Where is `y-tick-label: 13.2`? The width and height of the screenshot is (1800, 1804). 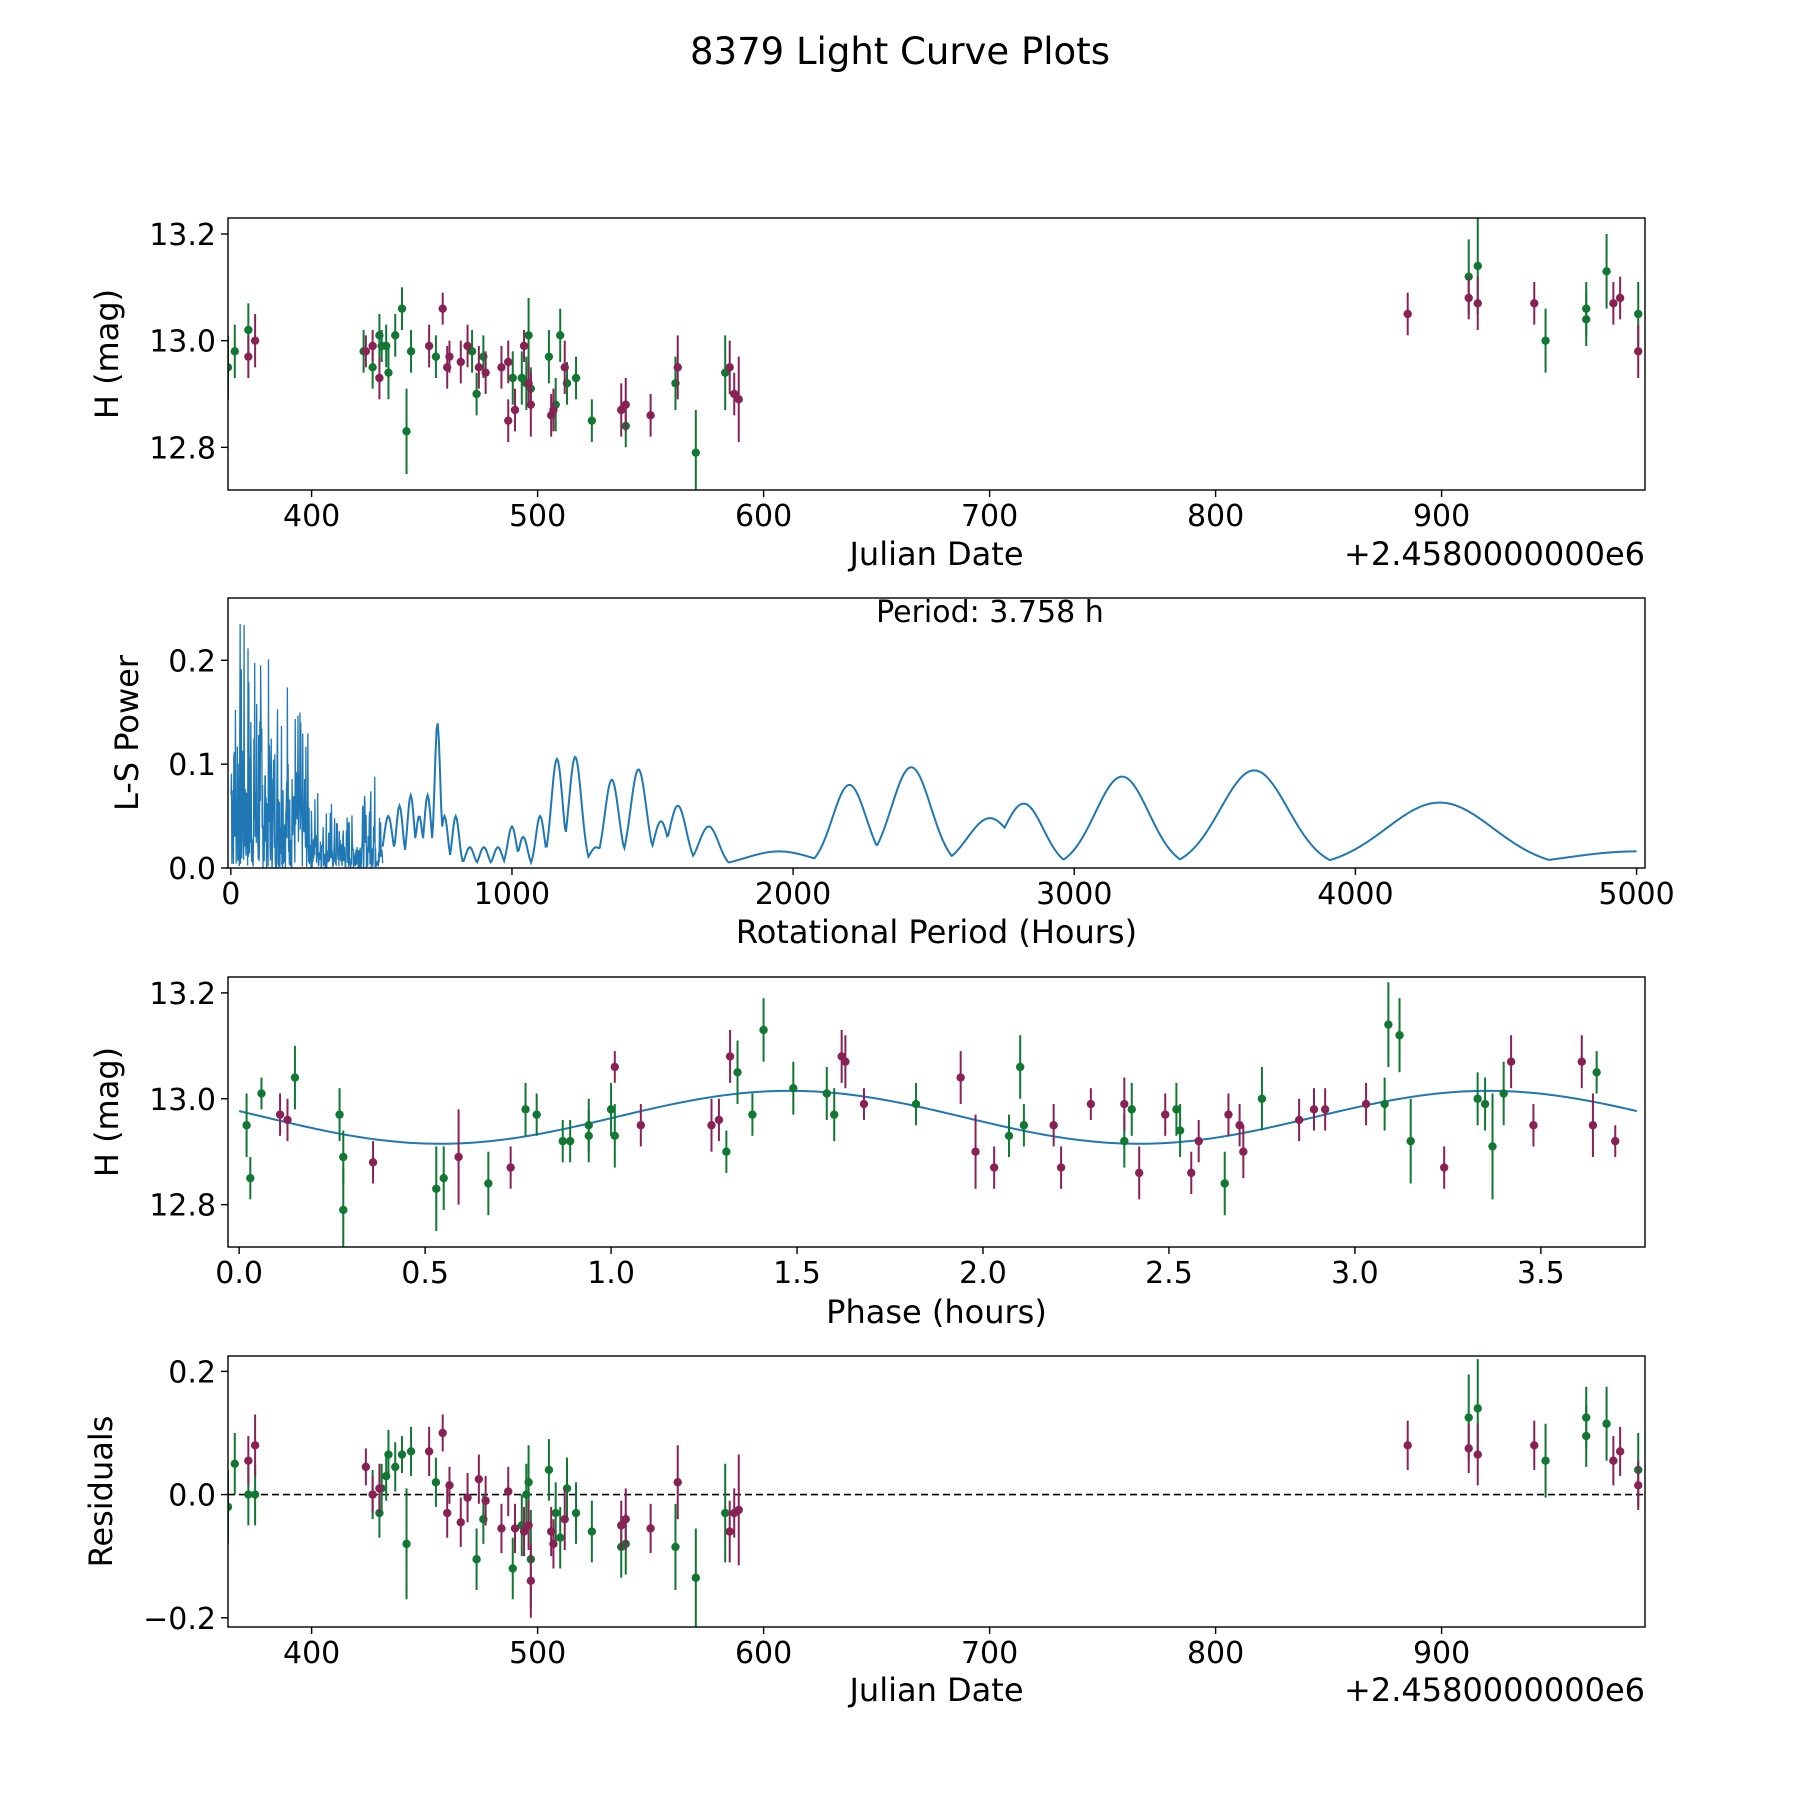
y-tick-label: 13.2 is located at coordinates (182, 235).